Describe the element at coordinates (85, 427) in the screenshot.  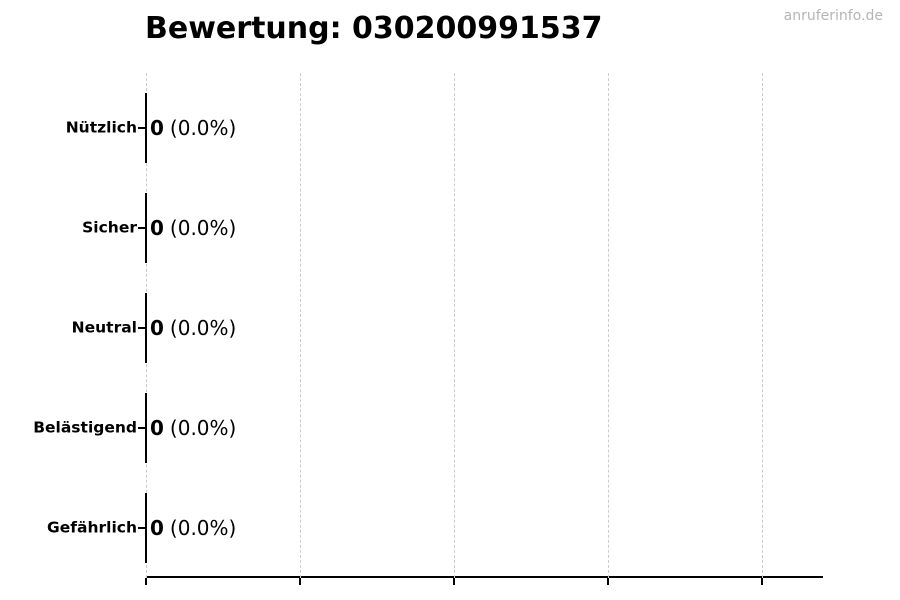
I see `category-label: Belästigend` at that location.